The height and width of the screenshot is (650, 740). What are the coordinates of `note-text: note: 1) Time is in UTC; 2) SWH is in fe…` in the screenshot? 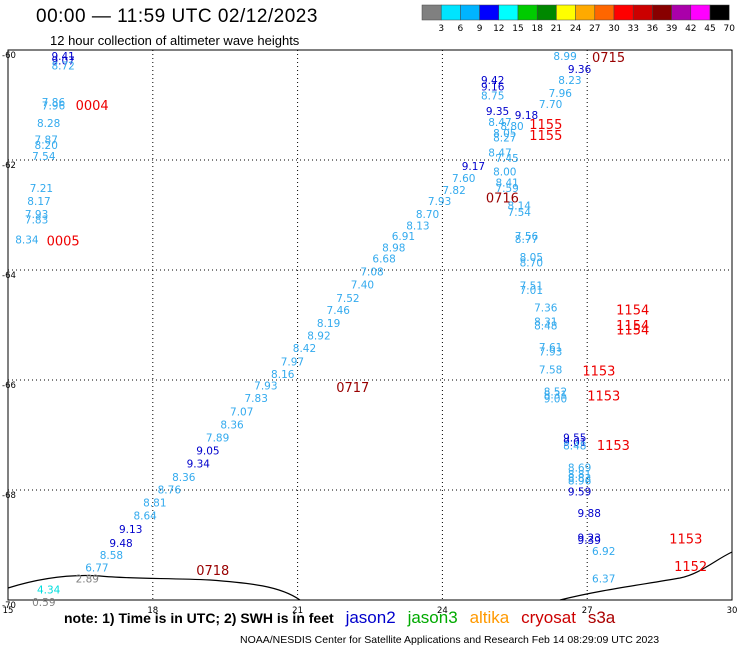 It's located at (199, 618).